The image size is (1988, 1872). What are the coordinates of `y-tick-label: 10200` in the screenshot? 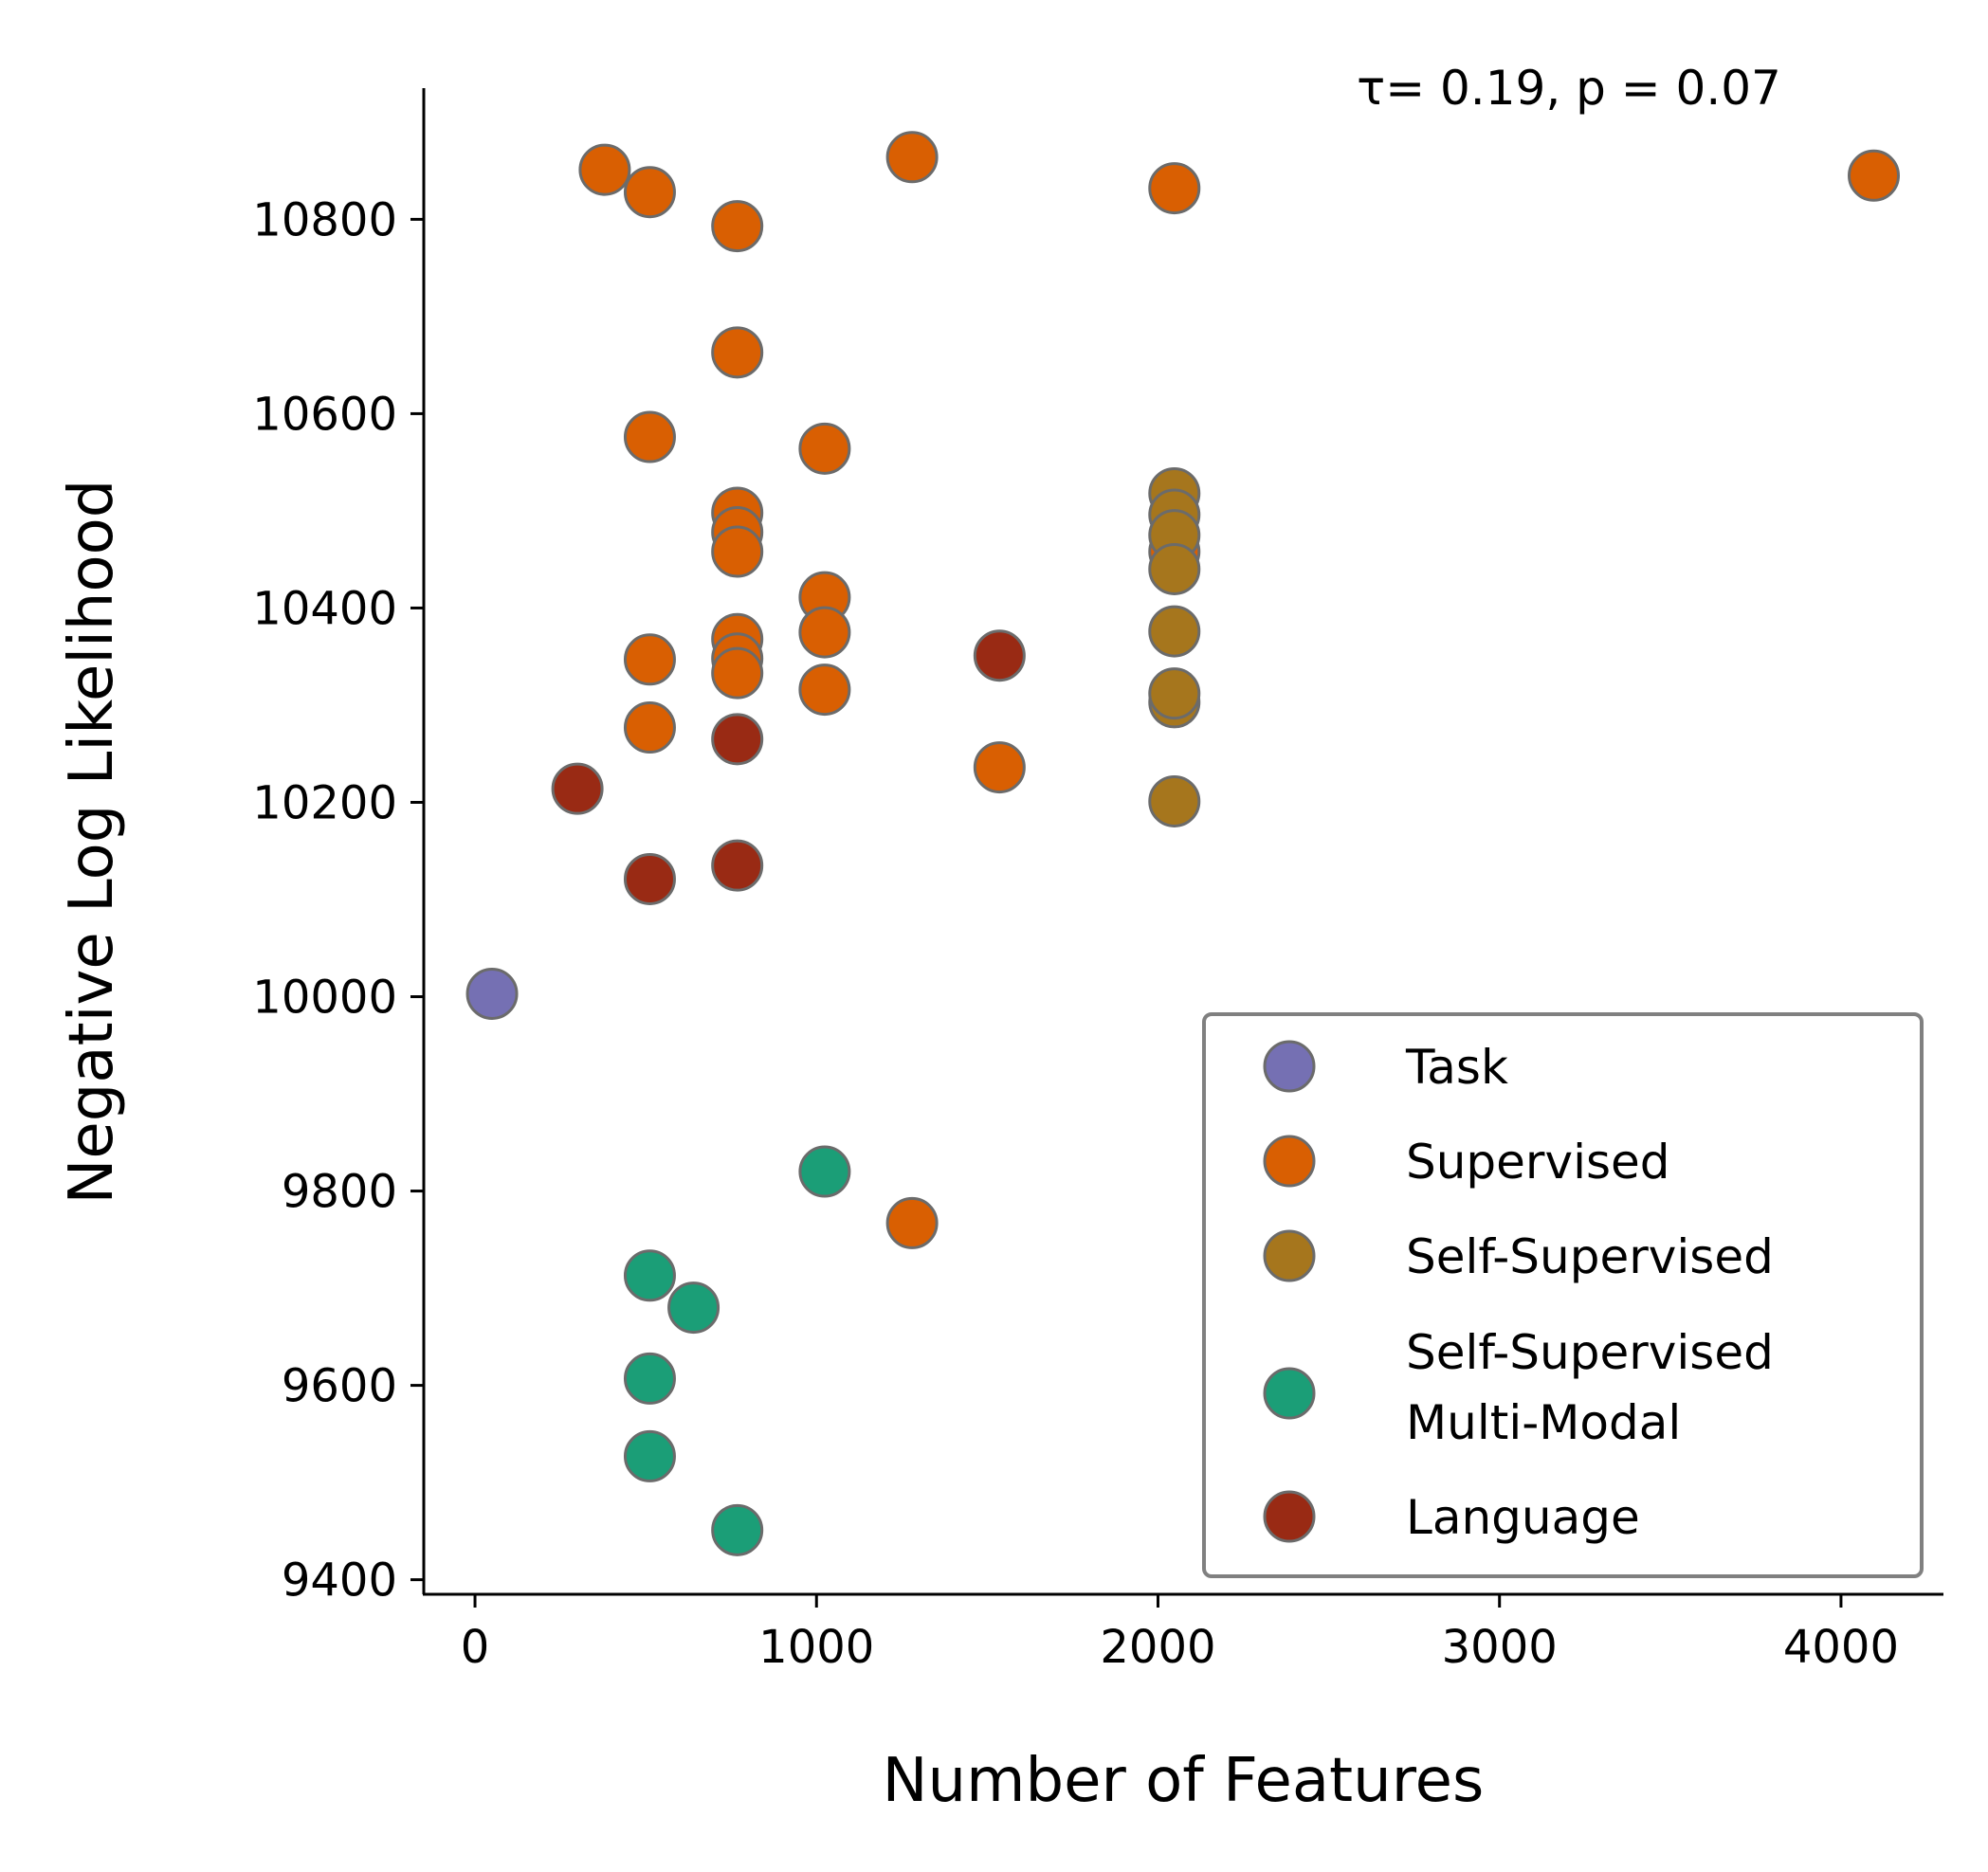 It's located at (324, 802).